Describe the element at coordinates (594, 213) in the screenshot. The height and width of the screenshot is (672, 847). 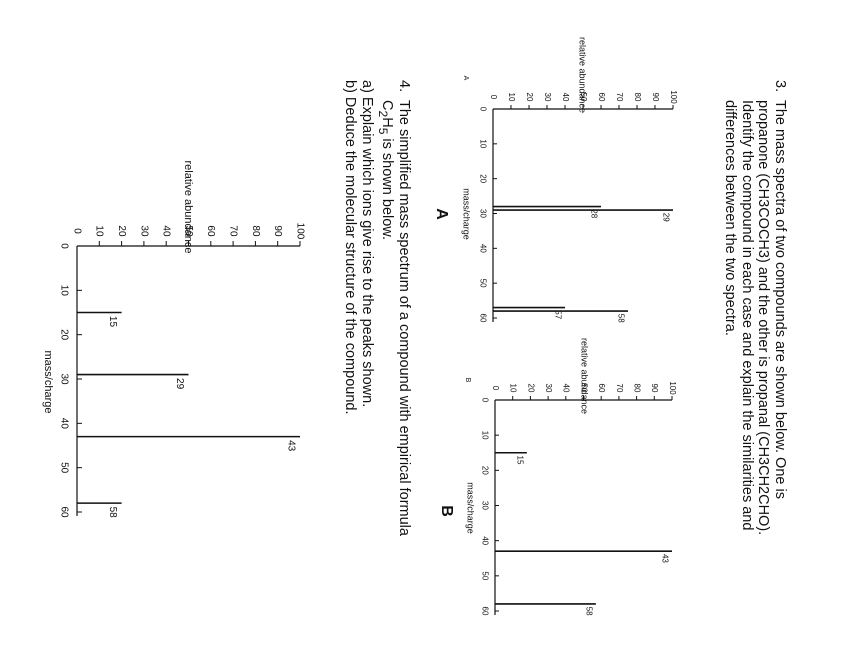
I see `peak-label-28: 28` at that location.